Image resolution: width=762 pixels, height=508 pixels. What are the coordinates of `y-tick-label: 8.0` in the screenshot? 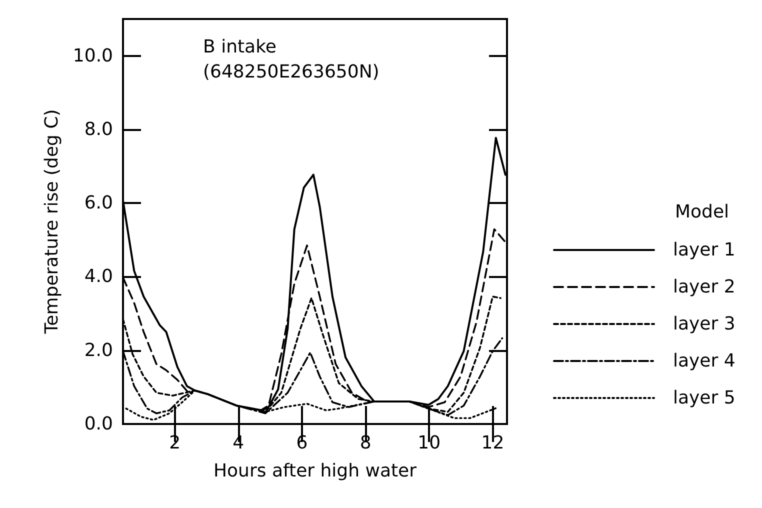 It's located at (98, 129).